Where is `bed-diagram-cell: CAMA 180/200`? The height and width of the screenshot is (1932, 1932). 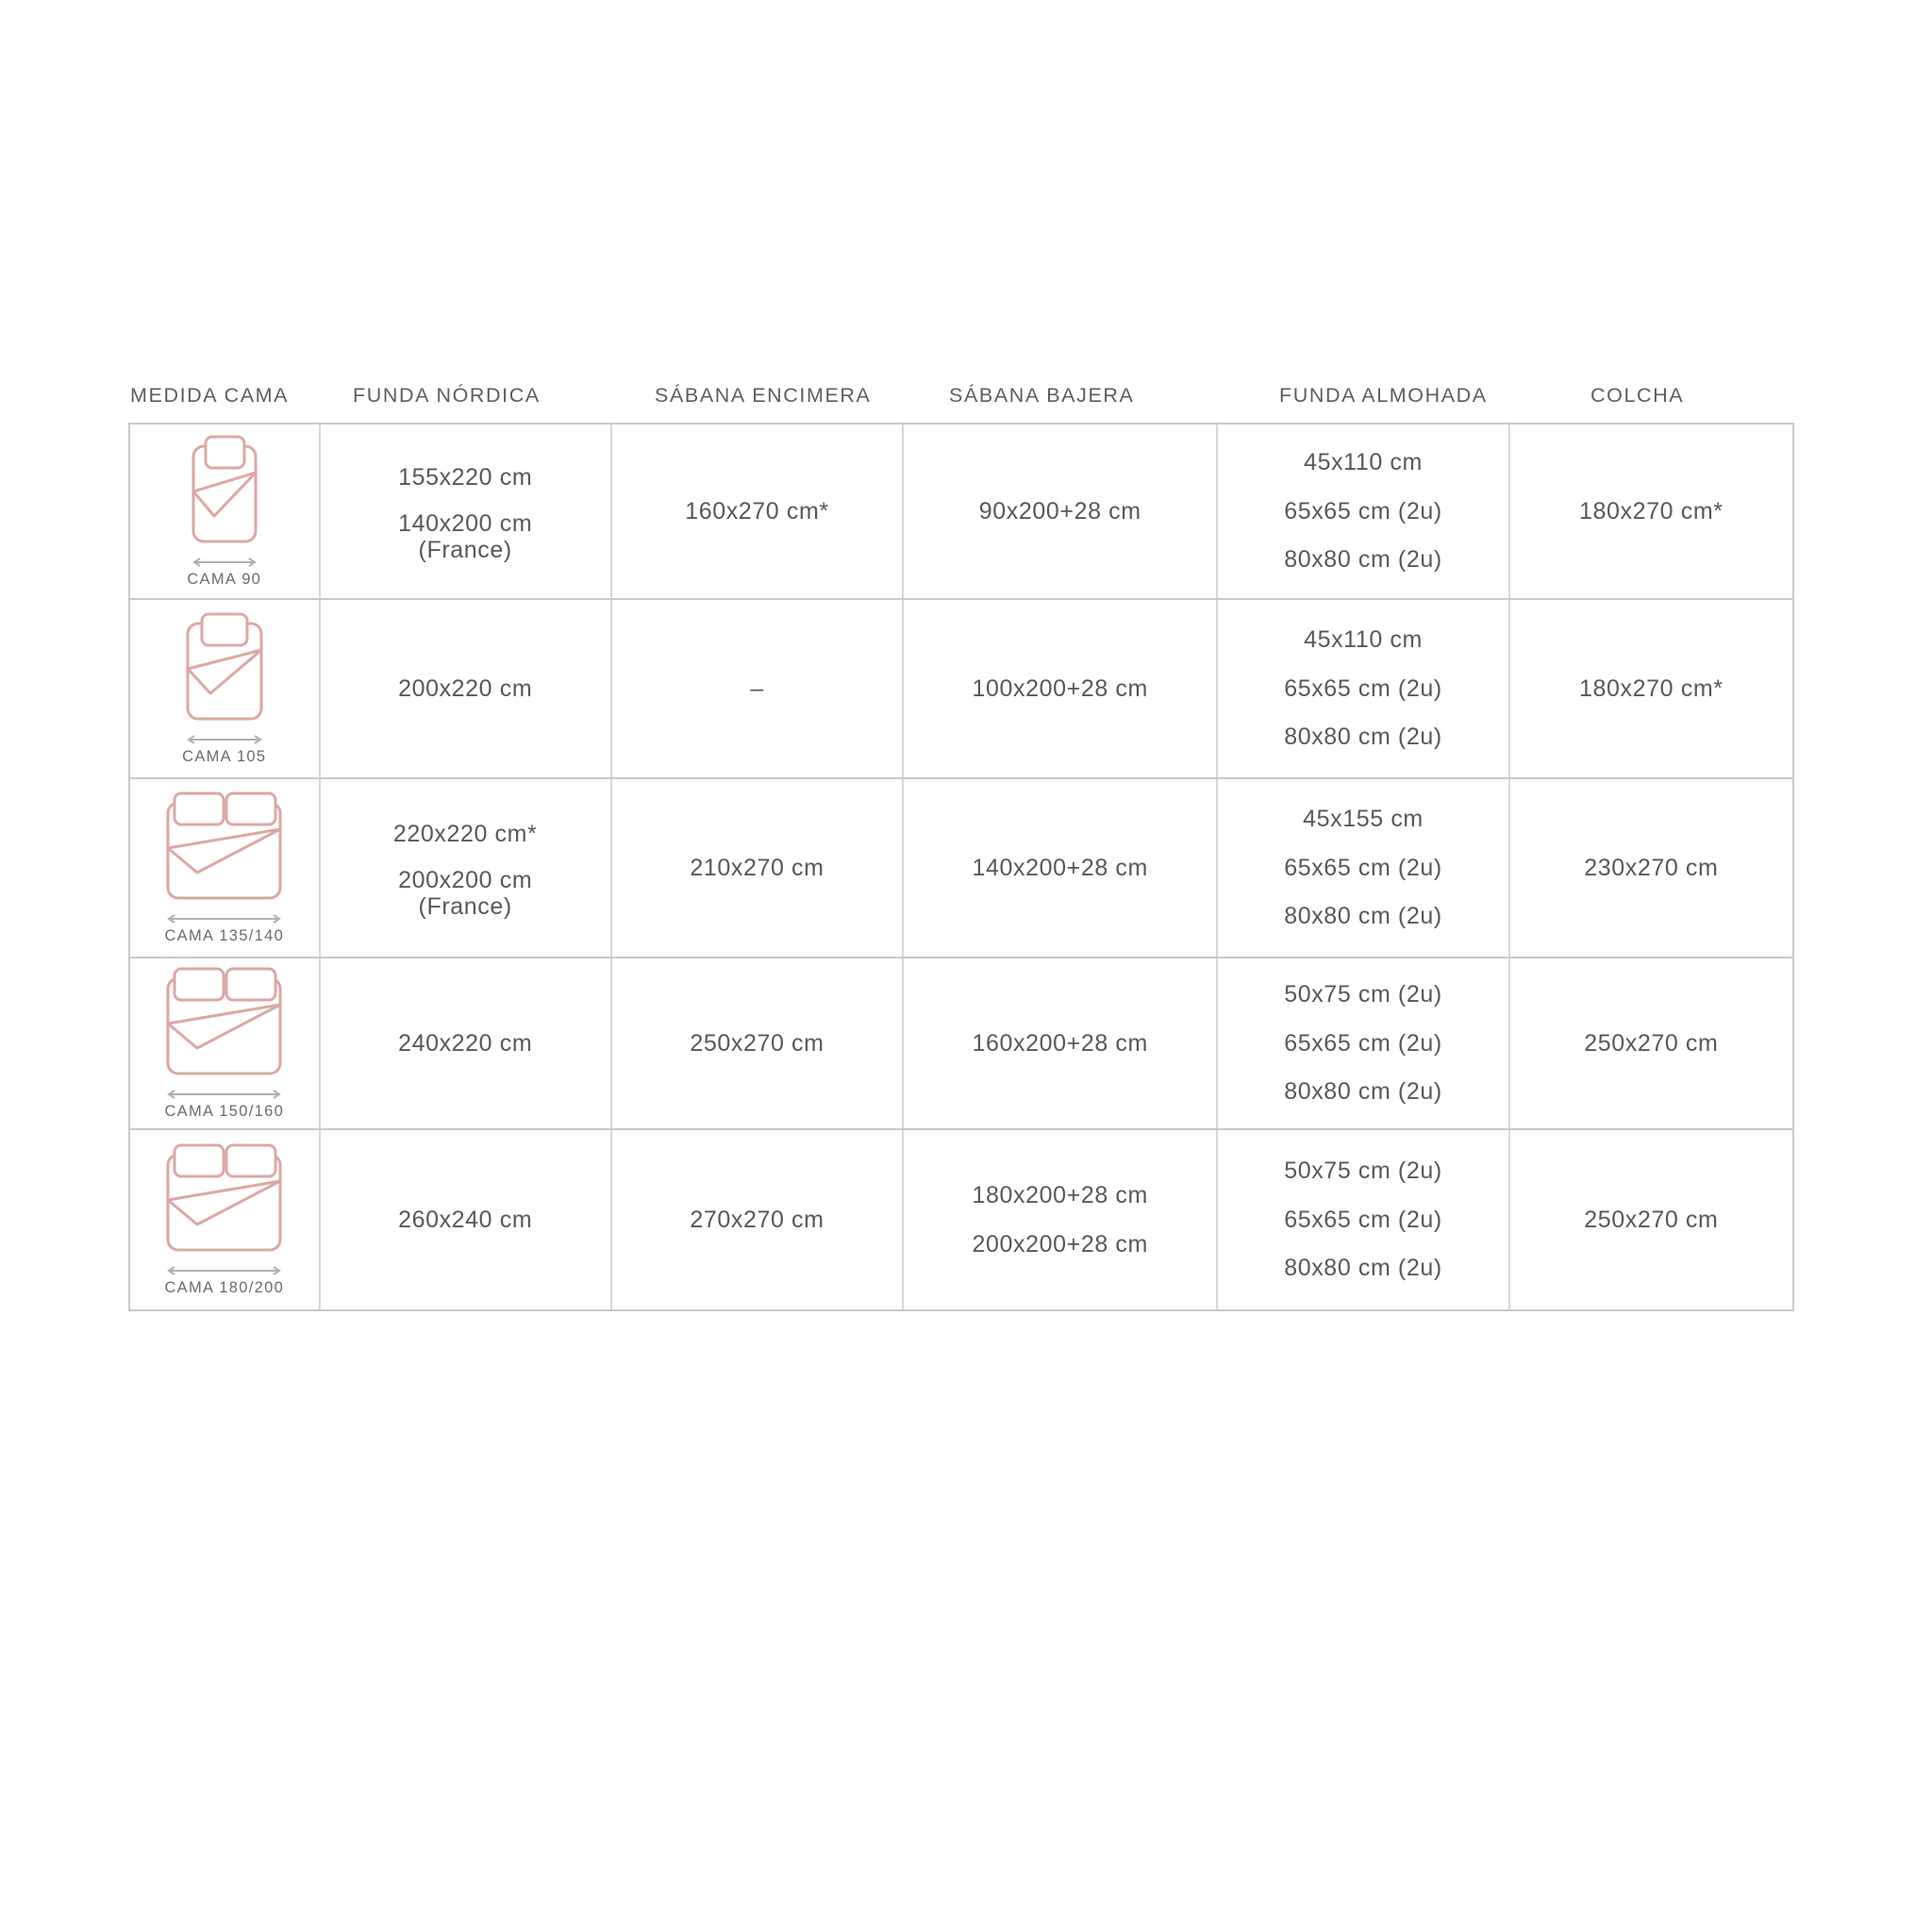
bed-diagram-cell: CAMA 180/200 is located at coordinates (225, 1219).